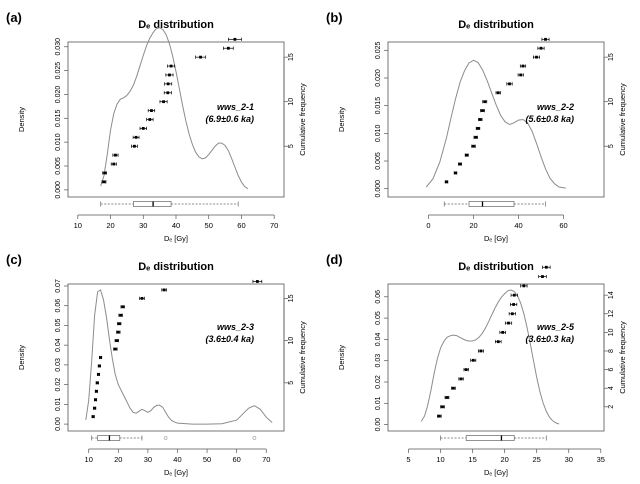  I want to click on y2-tick-label: 2, so click(611, 407).